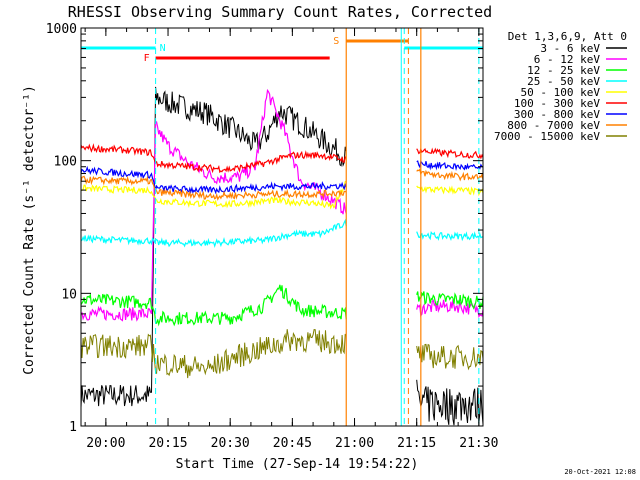 This screenshot has width=640, height=480. What do you see at coordinates (567, 36) in the screenshot?
I see `legend-header: Det 1,3,6,9, Att 0` at bounding box center [567, 36].